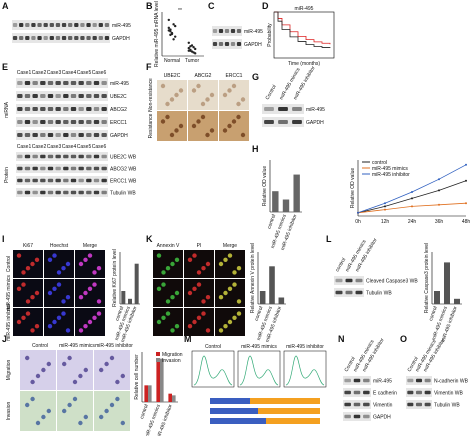 This screenshot has width=474, height=436. What do you see at coordinates (270, 35) in the screenshot?
I see `label: Probability` at bounding box center [270, 35].